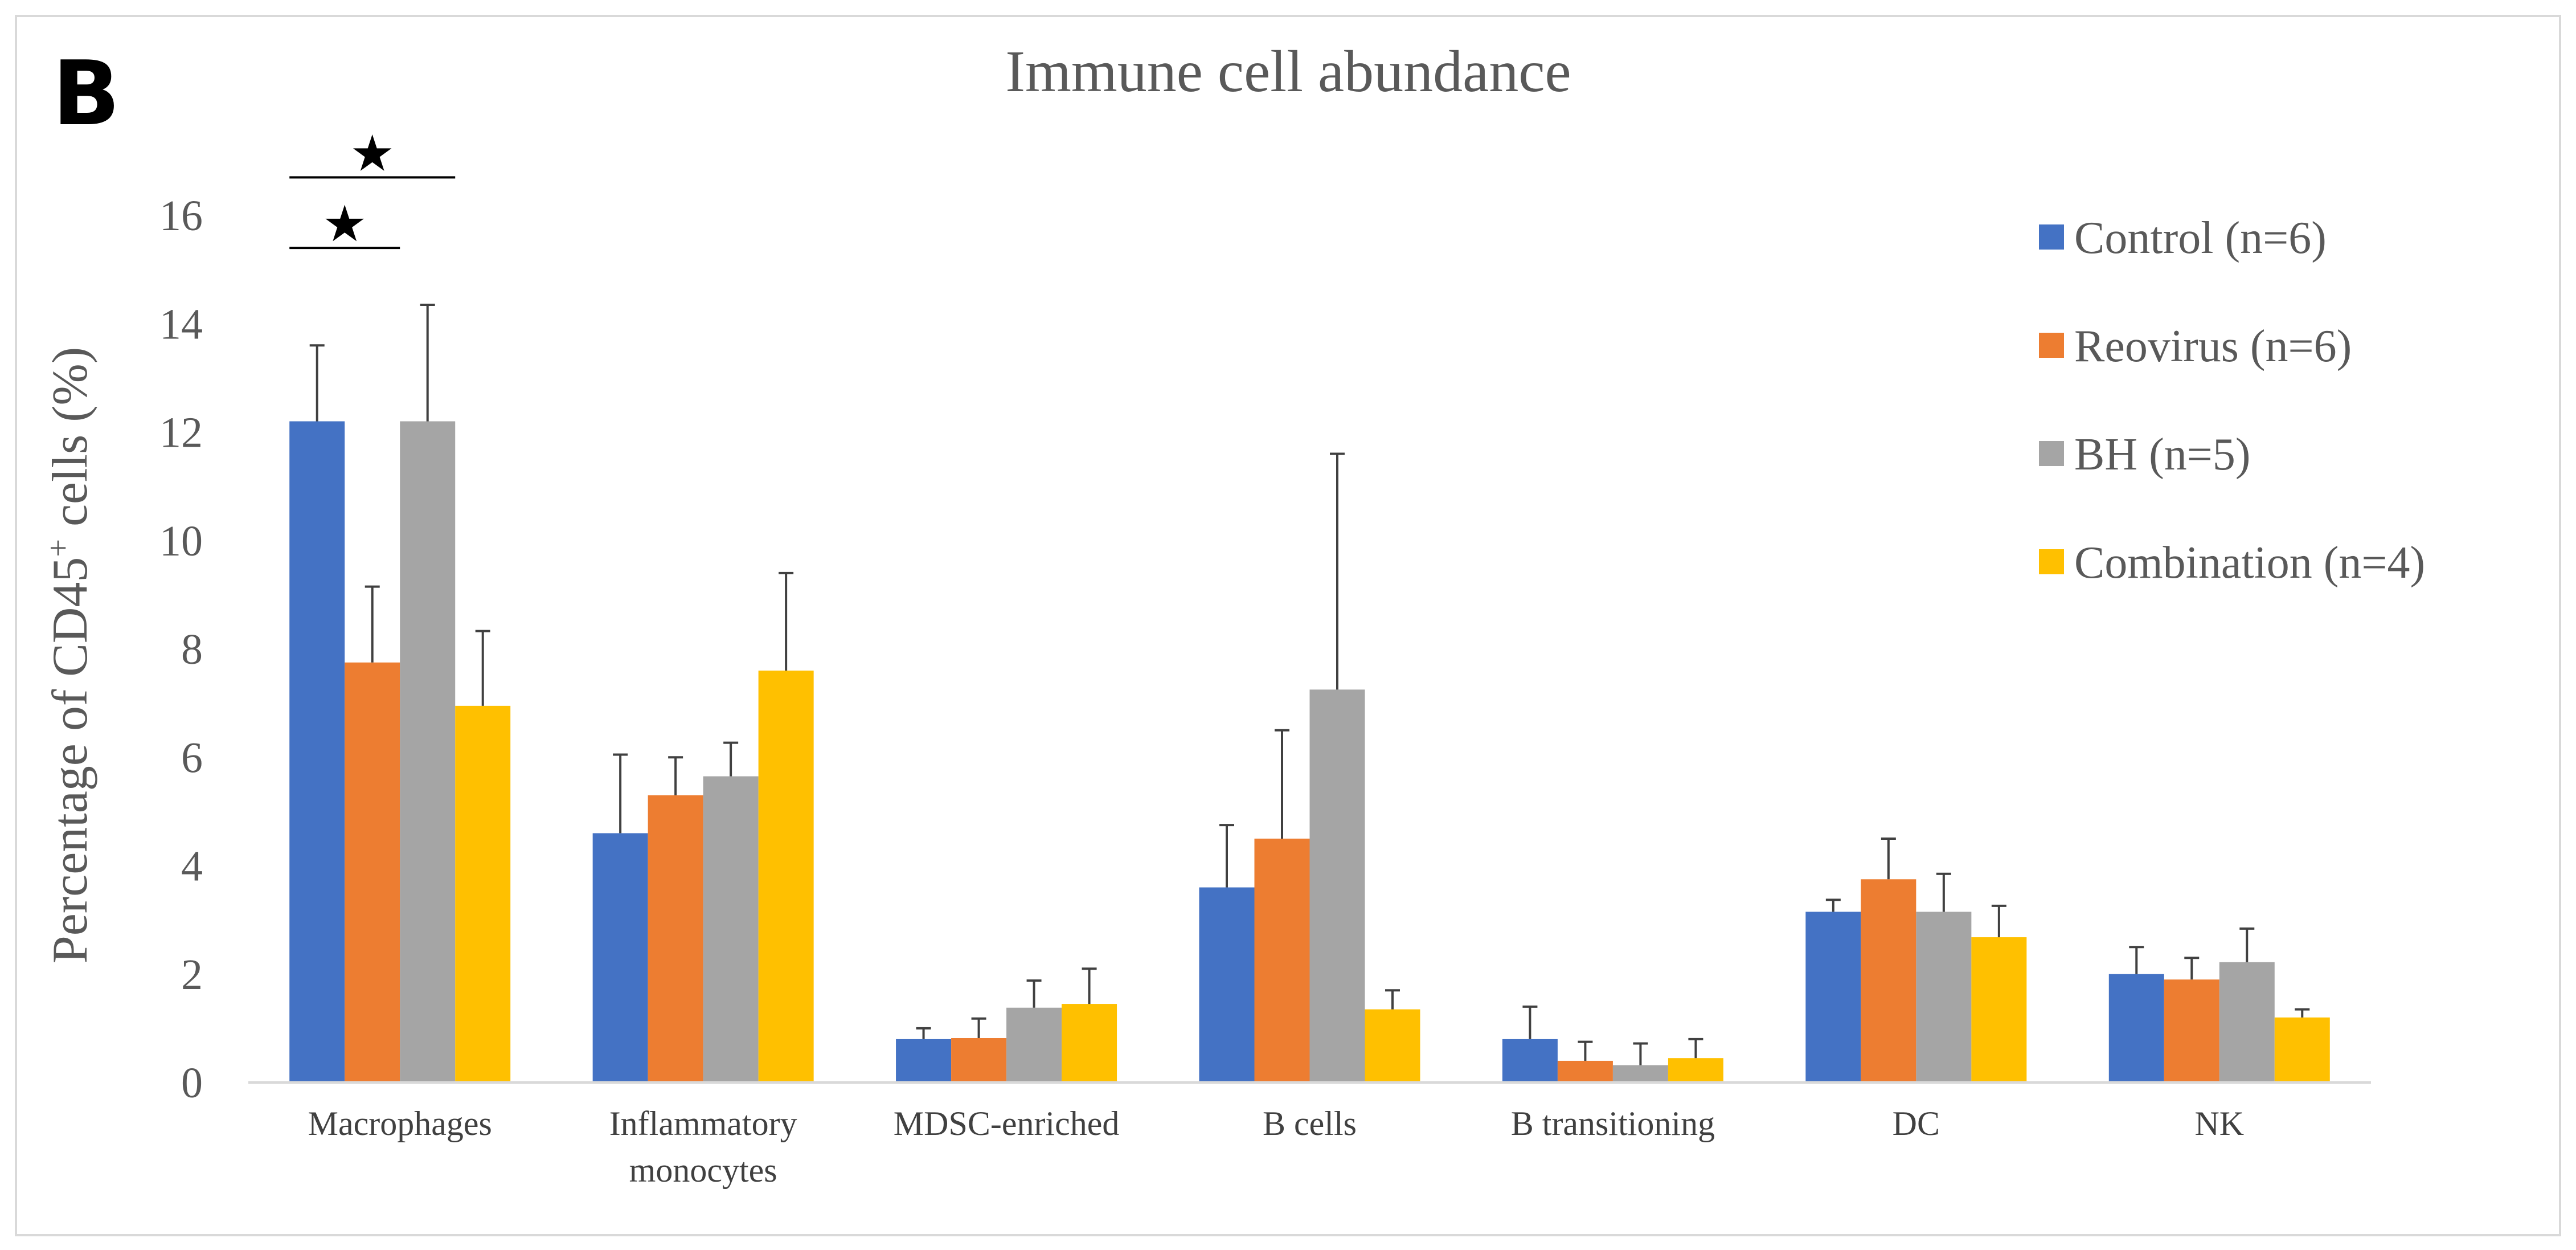 This screenshot has width=2576, height=1250. I want to click on legend-label: Control (n=6), so click(2200, 238).